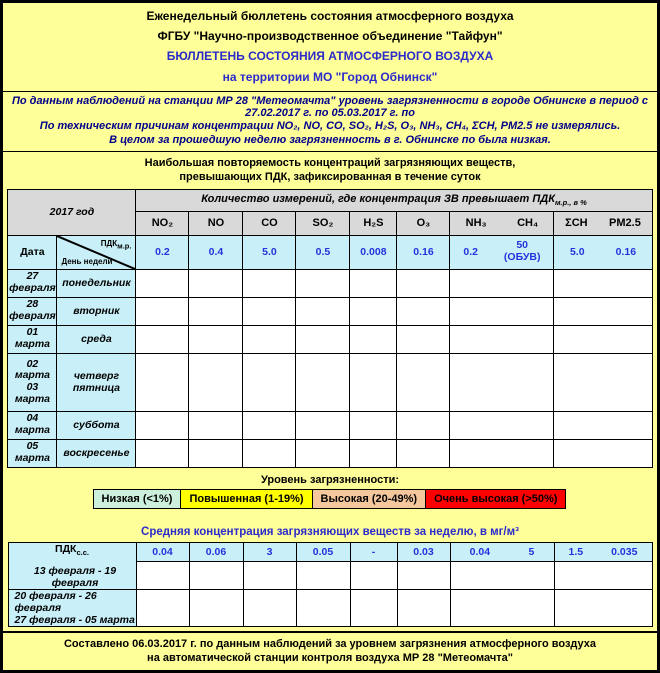 The width and height of the screenshot is (660, 673). What do you see at coordinates (480, 551) in the screenshot?
I see `weekly-pdk-nh3: 0.04` at bounding box center [480, 551].